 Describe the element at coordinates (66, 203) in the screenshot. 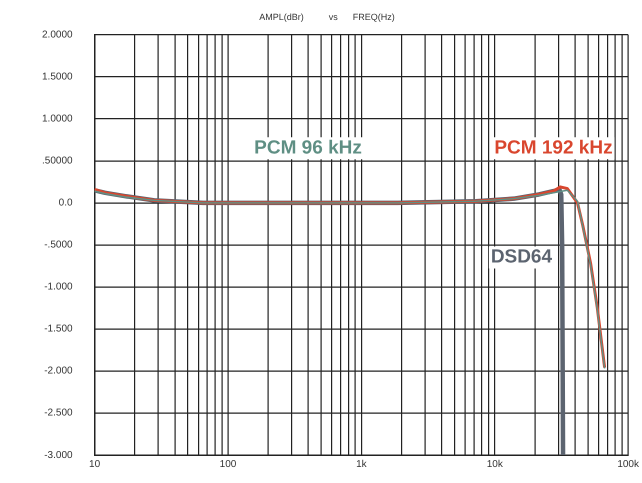

I see `y-tick-label: 0.0` at that location.